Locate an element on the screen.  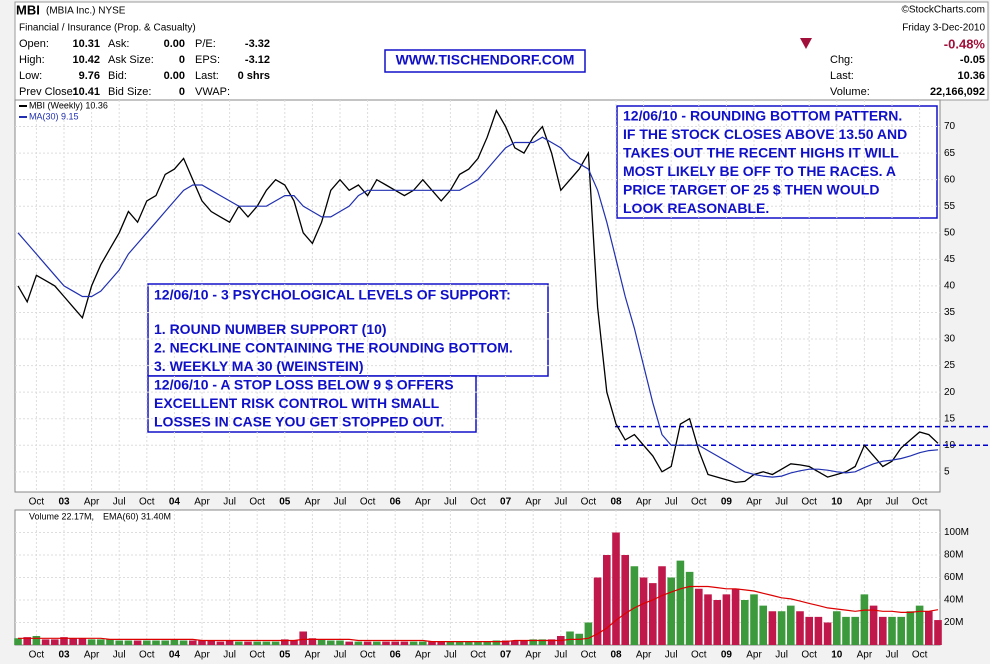
note-line: LOSSES IN CASE YOU GET STOPPED OUT. is located at coordinates (299, 422).